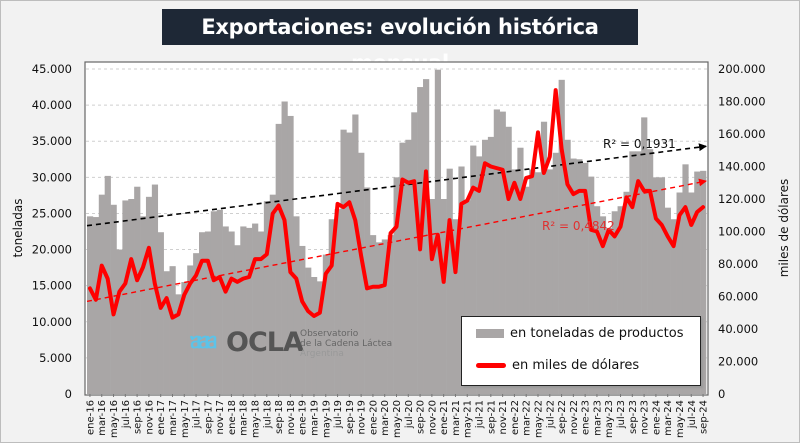 Image resolution: width=800 pixels, height=443 pixels. What do you see at coordinates (161, 417) in the screenshot?
I see `x-tick-label: ene-17` at bounding box center [161, 417].